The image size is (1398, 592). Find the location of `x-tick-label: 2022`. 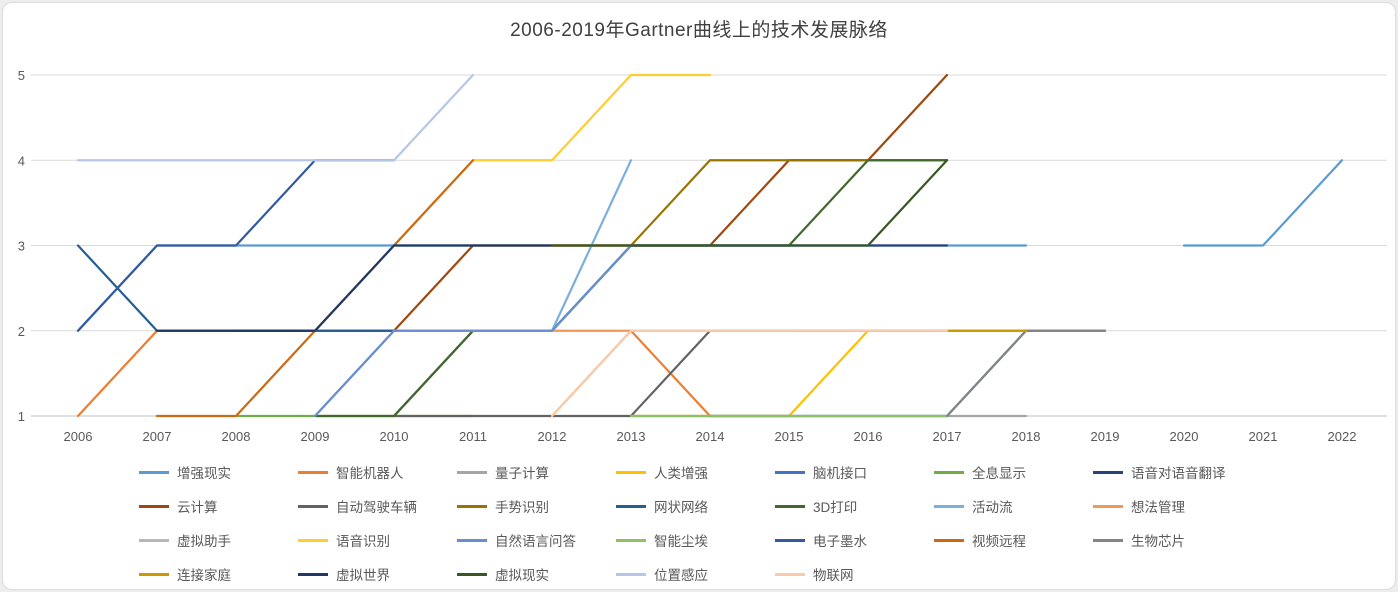

x-tick-label: 2022 is located at coordinates (1342, 436).